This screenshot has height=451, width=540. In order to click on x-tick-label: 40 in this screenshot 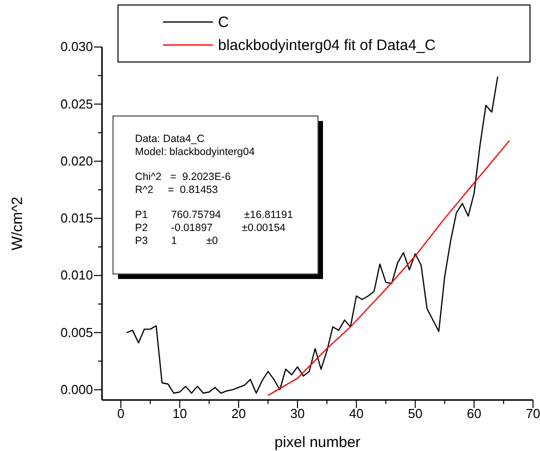, I will do `click(356, 414)`.